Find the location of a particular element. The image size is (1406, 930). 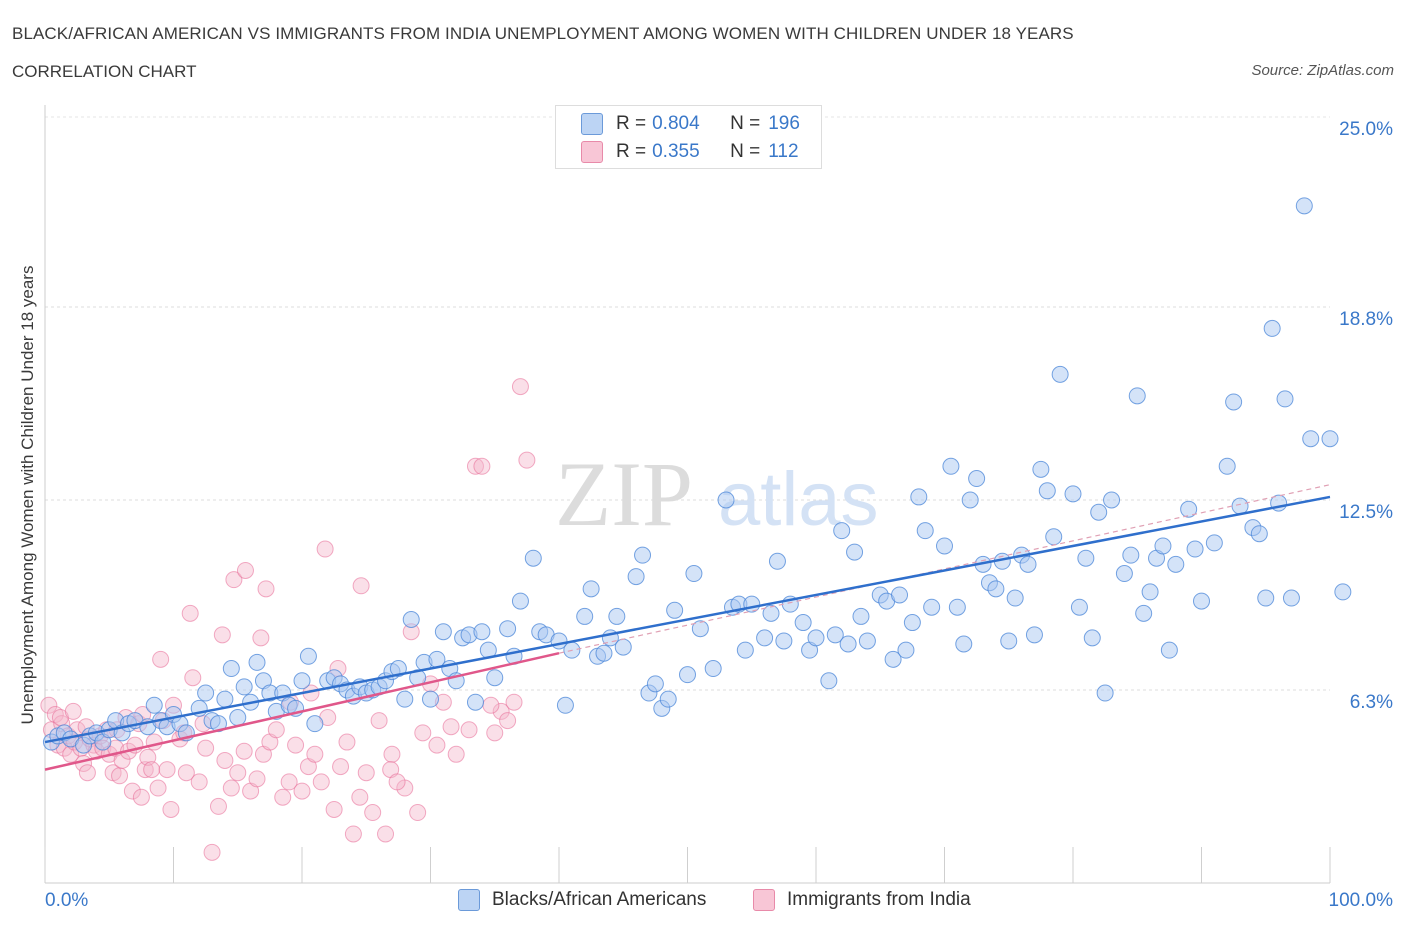

y-tick-label: 25.0% is located at coordinates (1366, 129).